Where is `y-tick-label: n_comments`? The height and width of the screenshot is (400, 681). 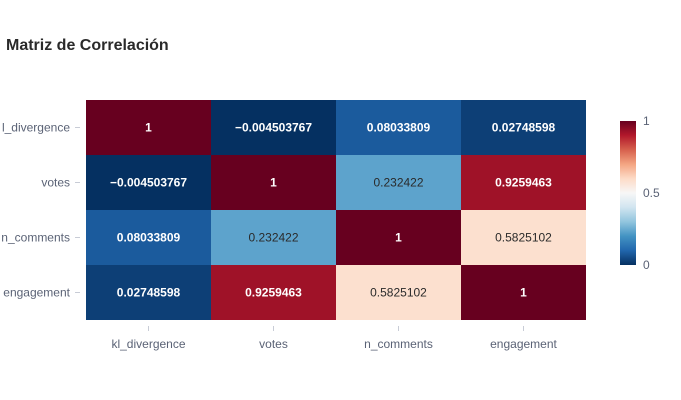 y-tick-label: n_comments is located at coordinates (35, 238).